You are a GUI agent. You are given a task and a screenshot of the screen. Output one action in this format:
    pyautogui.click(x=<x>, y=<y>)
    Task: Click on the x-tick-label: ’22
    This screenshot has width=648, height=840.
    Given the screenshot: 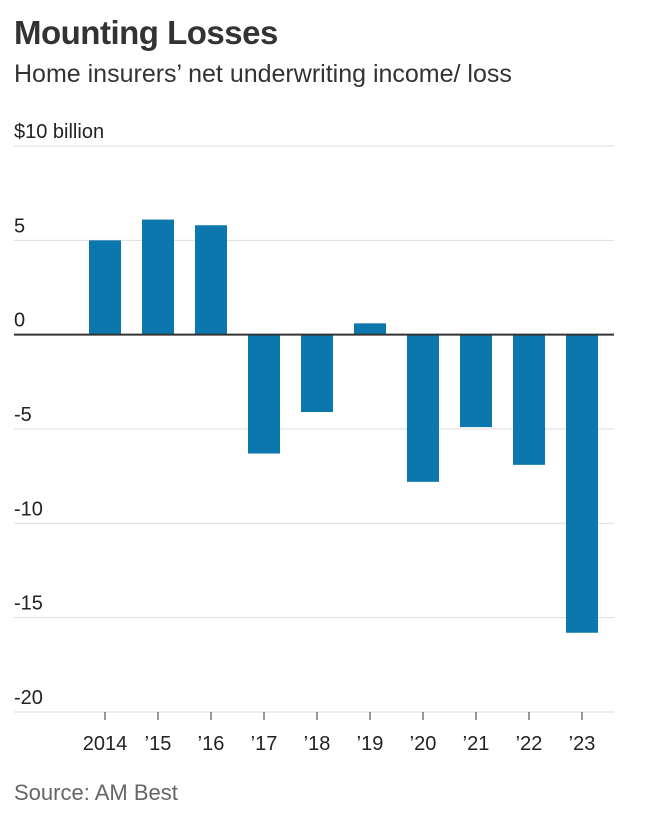 What is the action you would take?
    pyautogui.click(x=529, y=744)
    